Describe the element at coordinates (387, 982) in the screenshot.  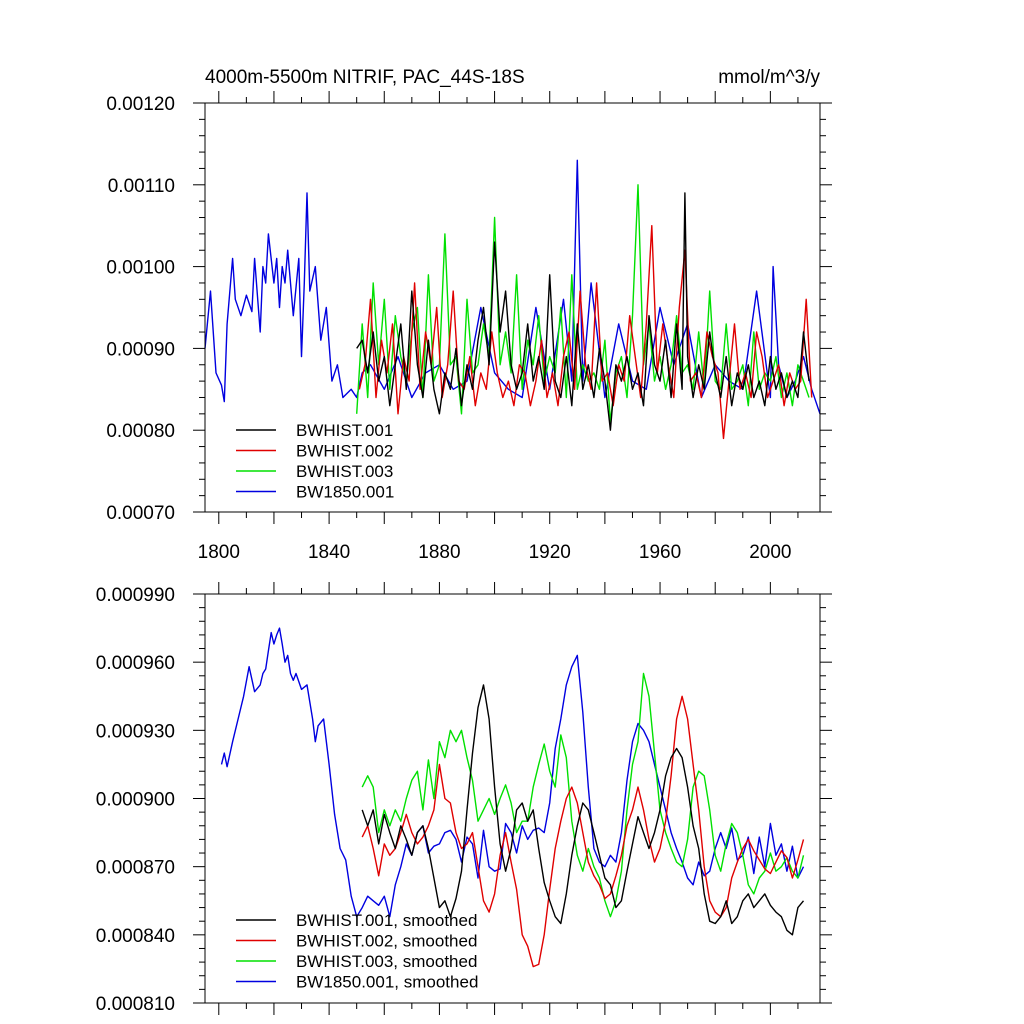
I see `bottom-legend-label: BW1850.001, smoothed` at that location.